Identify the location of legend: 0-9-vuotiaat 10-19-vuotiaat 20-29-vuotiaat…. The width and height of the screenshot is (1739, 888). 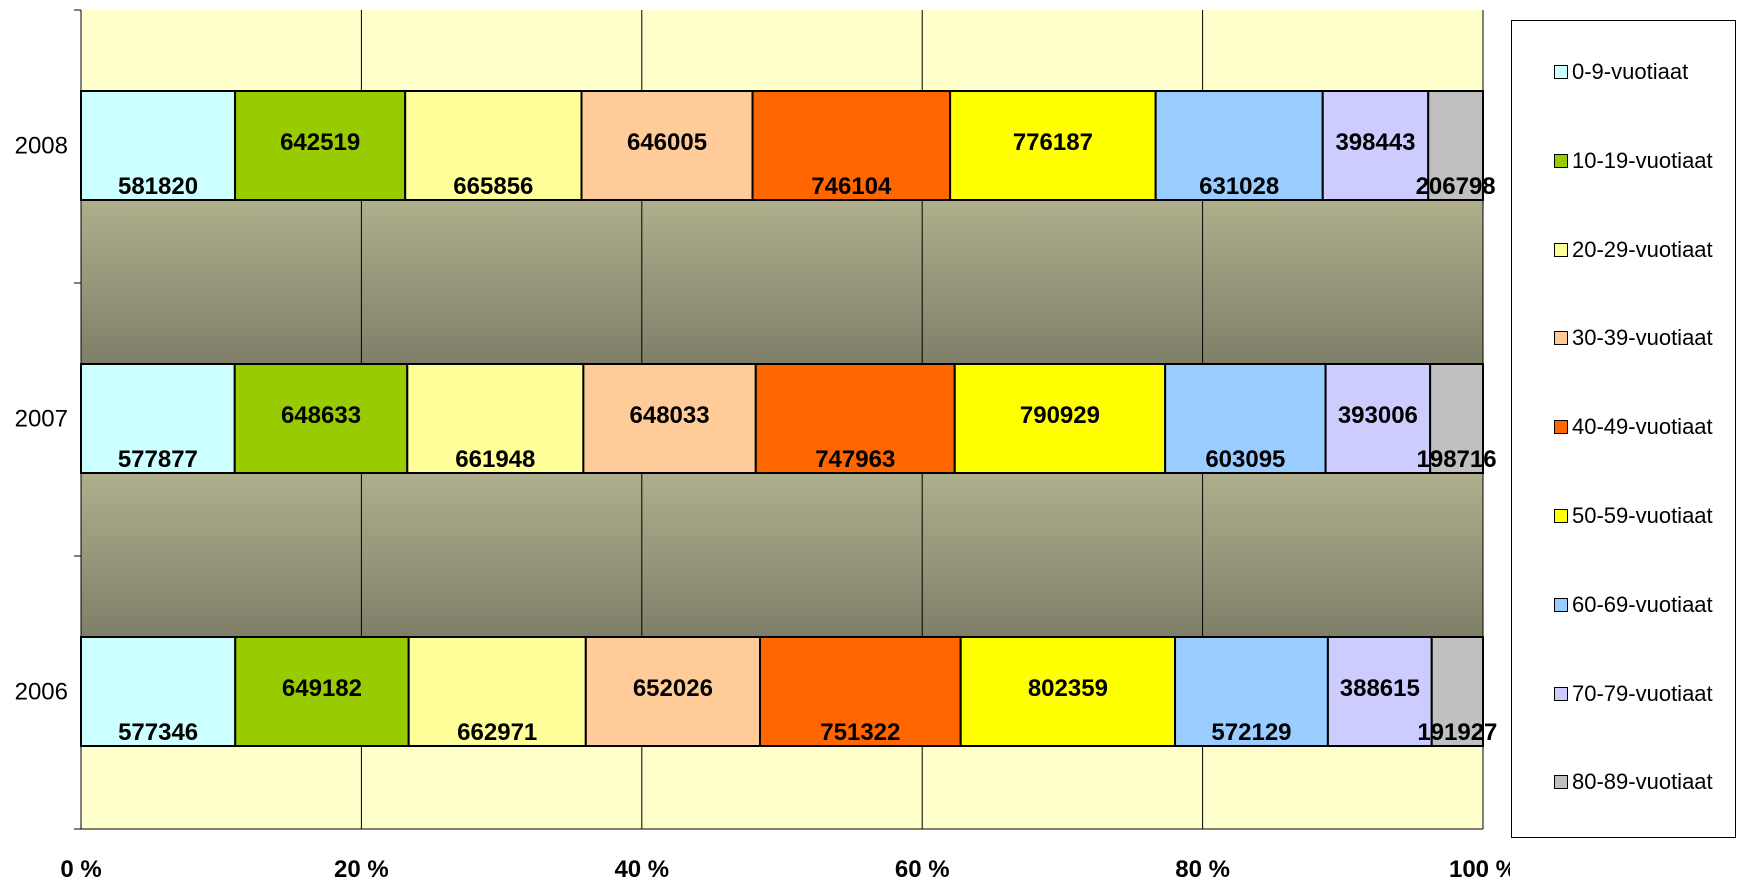
(1623, 429).